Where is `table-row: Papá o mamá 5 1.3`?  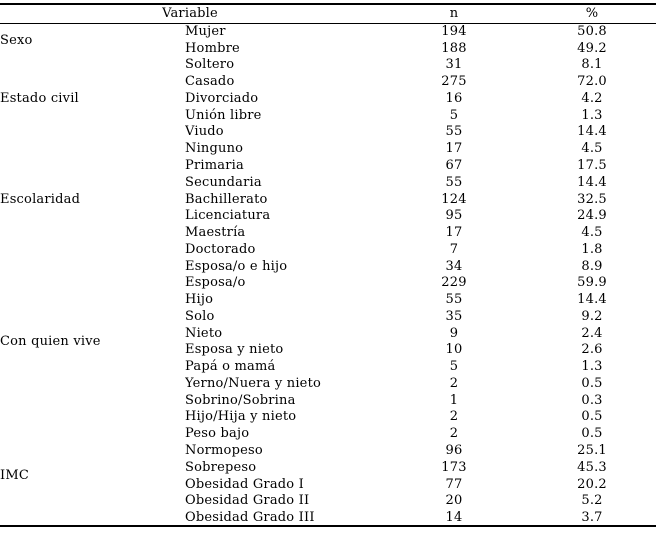 table-row: Papá o mamá 5 1.3 is located at coordinates (328, 366).